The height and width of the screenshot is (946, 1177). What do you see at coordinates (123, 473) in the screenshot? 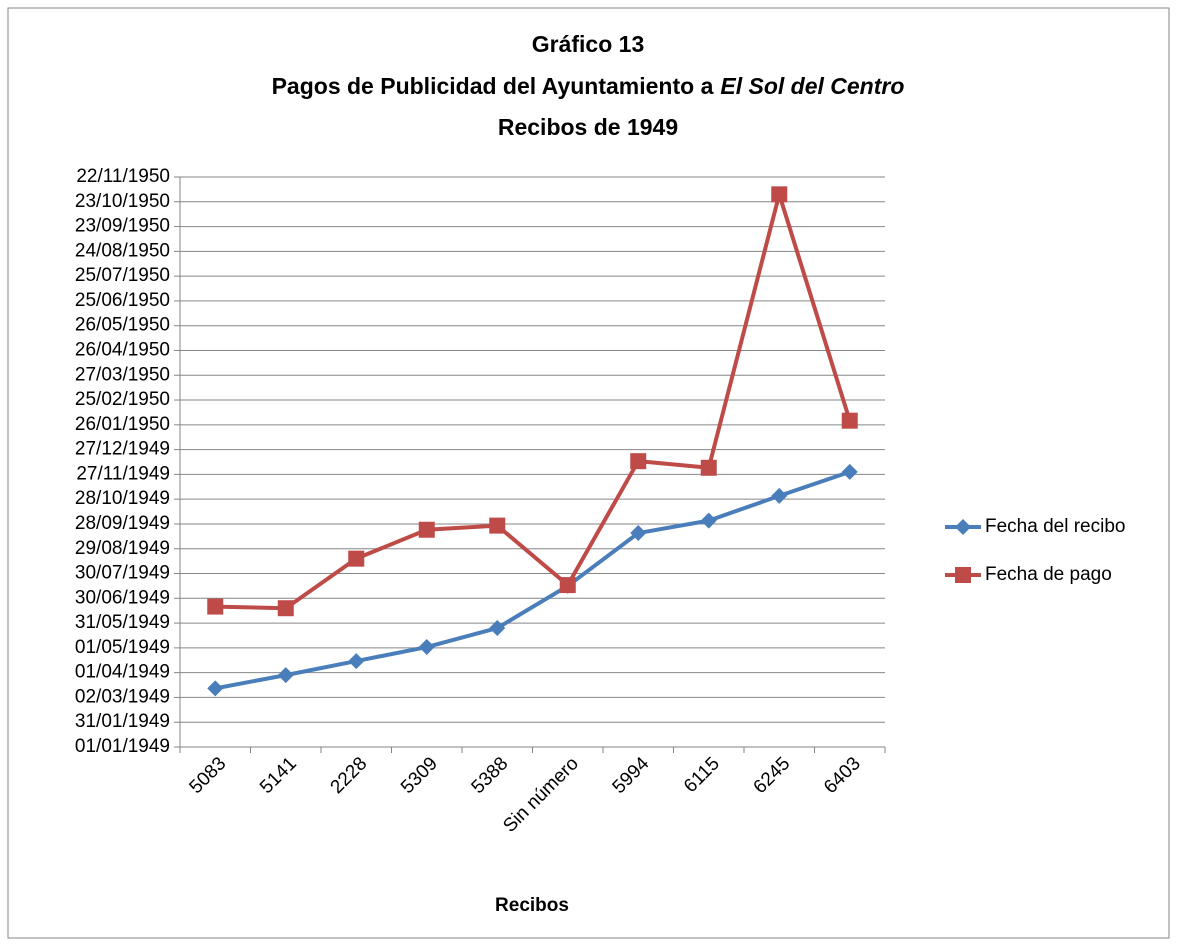
I see `y-tick-label: 27/11/1949` at bounding box center [123, 473].